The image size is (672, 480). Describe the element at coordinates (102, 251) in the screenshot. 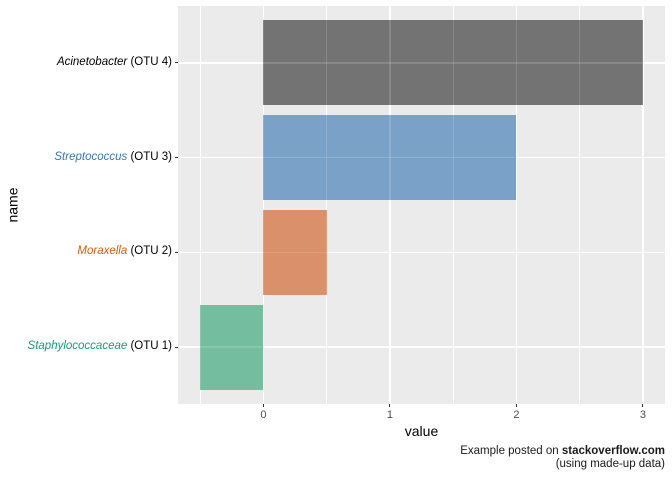

I see `category-genus: Moraxella` at that location.